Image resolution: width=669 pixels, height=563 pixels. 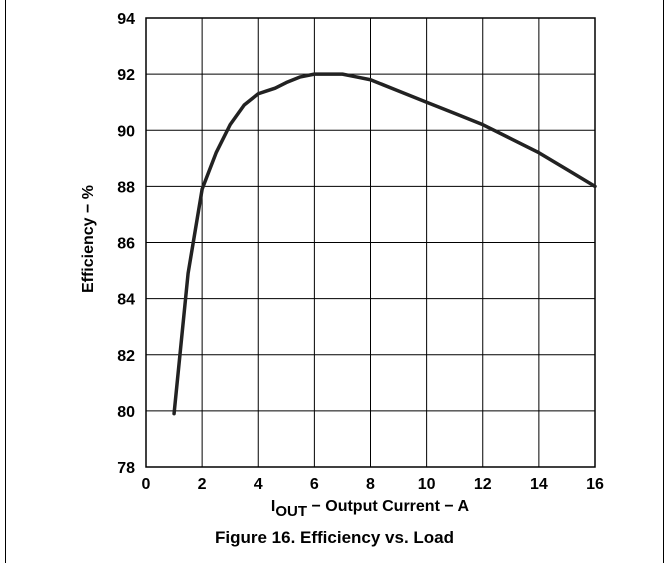 I want to click on y-tick-label: 78, so click(x=126, y=468).